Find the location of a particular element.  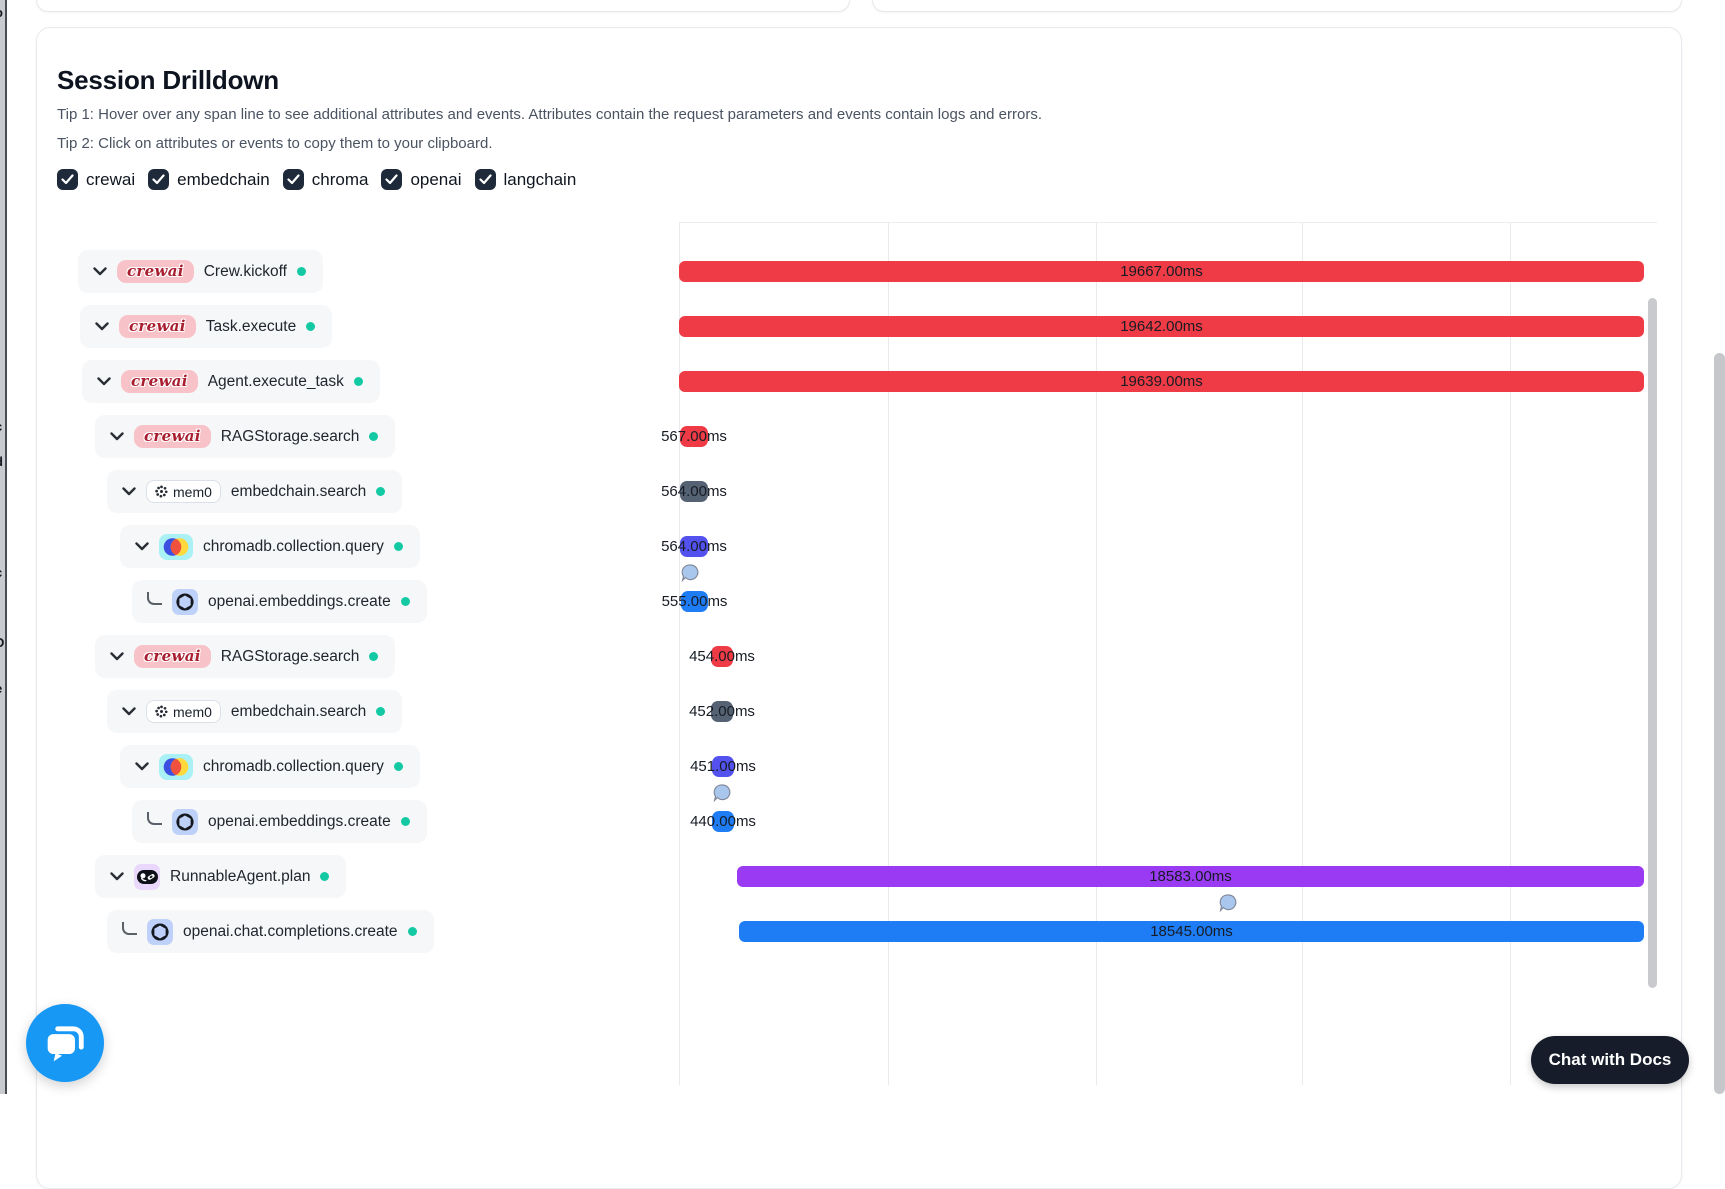

clipped-text-fragment: o is located at coordinates (1, 12).